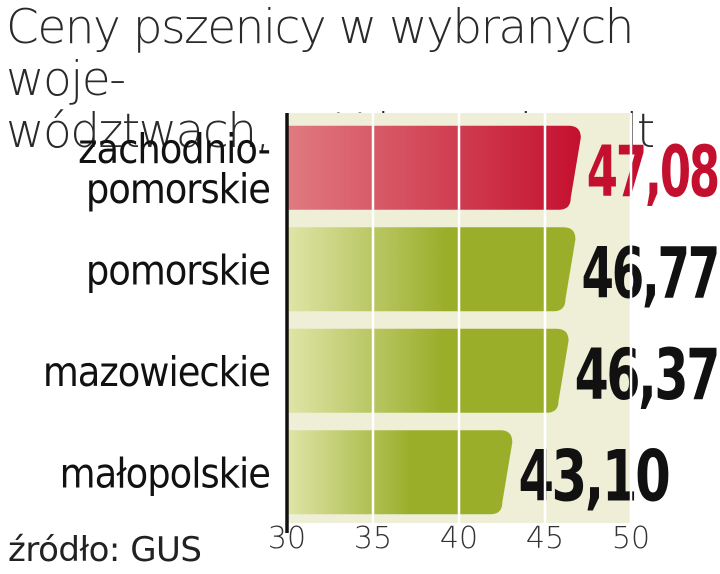  Describe the element at coordinates (649, 273) in the screenshot. I see `value-label-1: 46,77` at that location.